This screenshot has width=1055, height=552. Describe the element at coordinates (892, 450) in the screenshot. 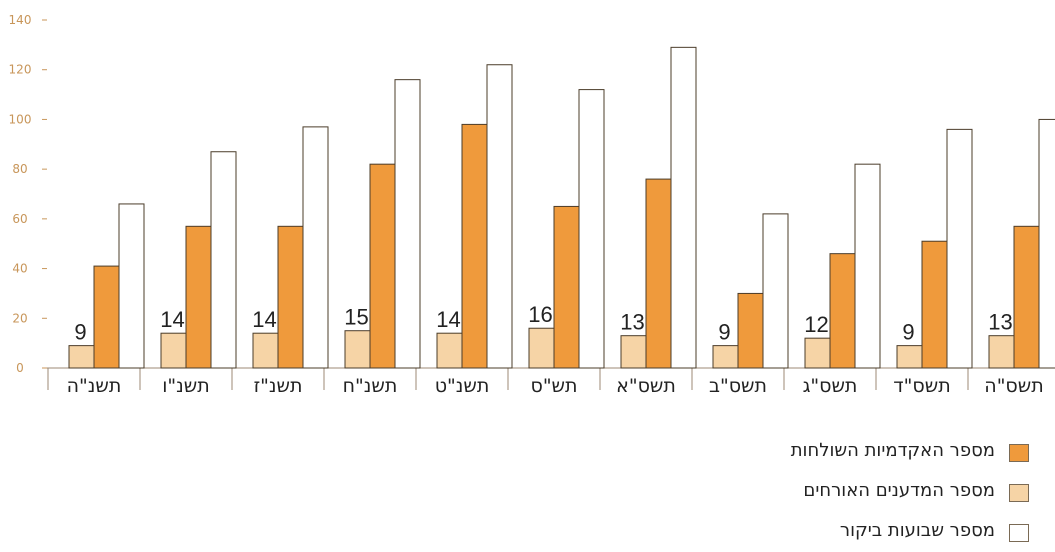

I see `legend-label-academies: מספר האקדמיות השולחות` at that location.